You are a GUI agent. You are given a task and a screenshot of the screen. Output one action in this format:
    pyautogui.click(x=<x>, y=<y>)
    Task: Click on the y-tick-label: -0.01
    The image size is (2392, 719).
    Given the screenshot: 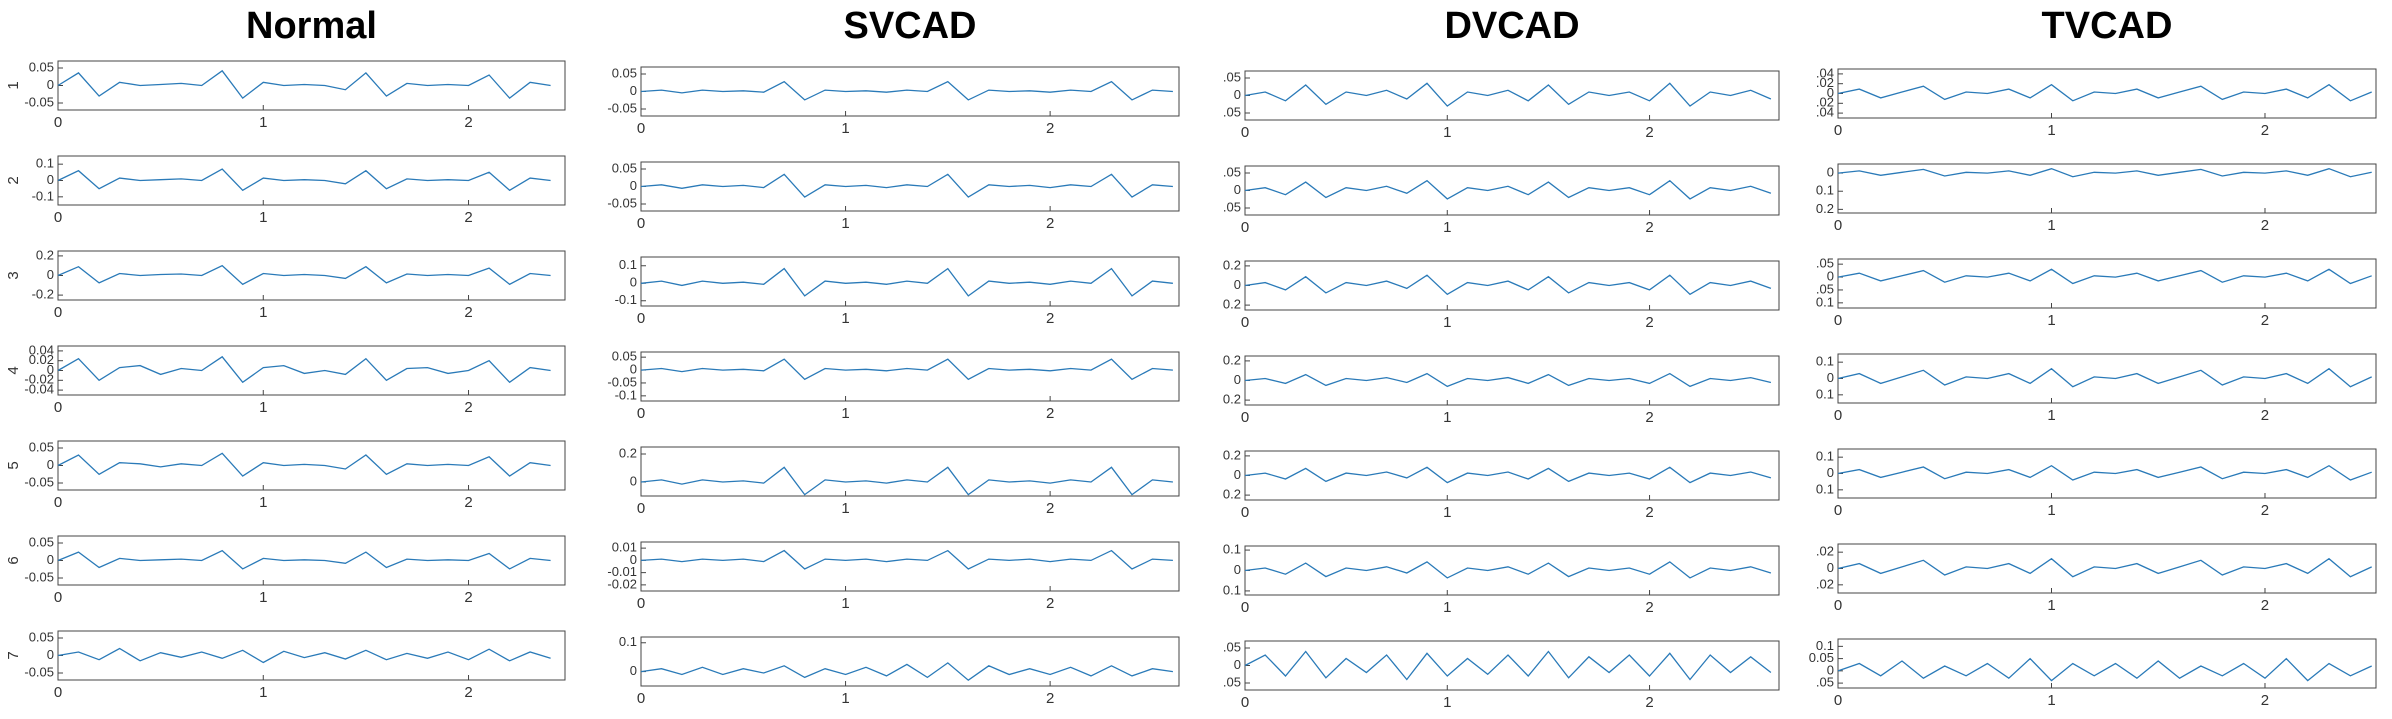 What is the action you would take?
    pyautogui.click(x=622, y=571)
    